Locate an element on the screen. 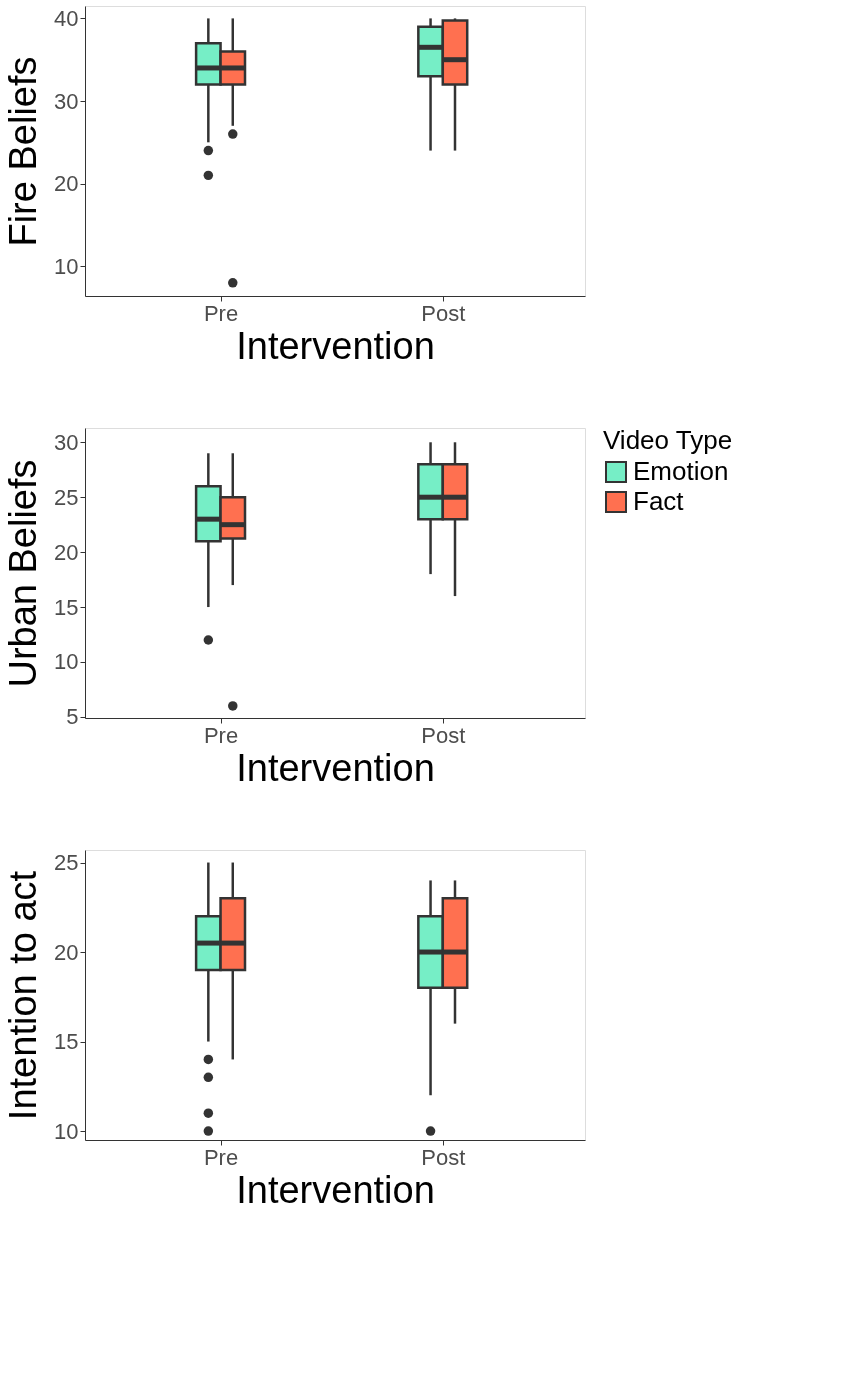 The width and height of the screenshot is (855, 1388). y-axis-title: Urban Beliefs is located at coordinates (23, 573).